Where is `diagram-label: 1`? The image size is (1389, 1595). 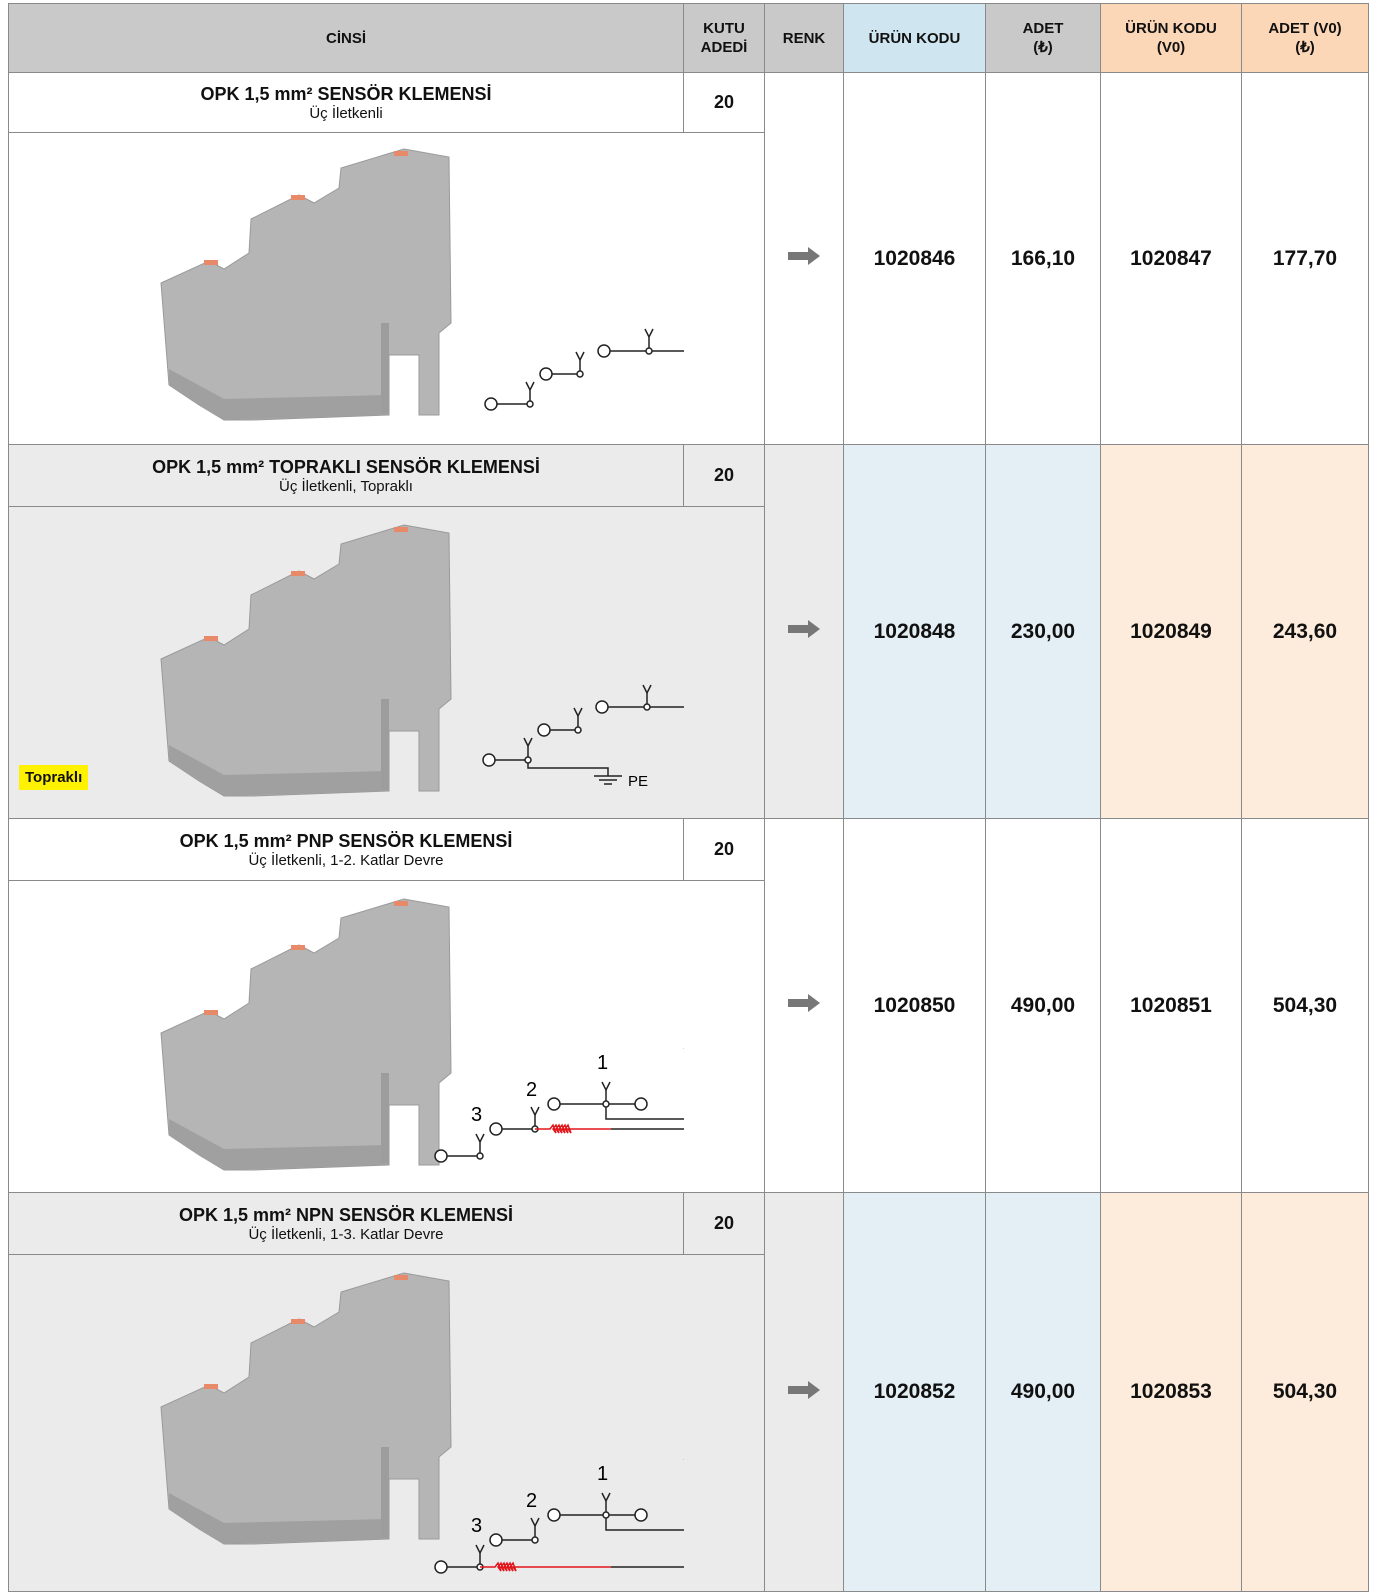 diagram-label: 1 is located at coordinates (602, 1474).